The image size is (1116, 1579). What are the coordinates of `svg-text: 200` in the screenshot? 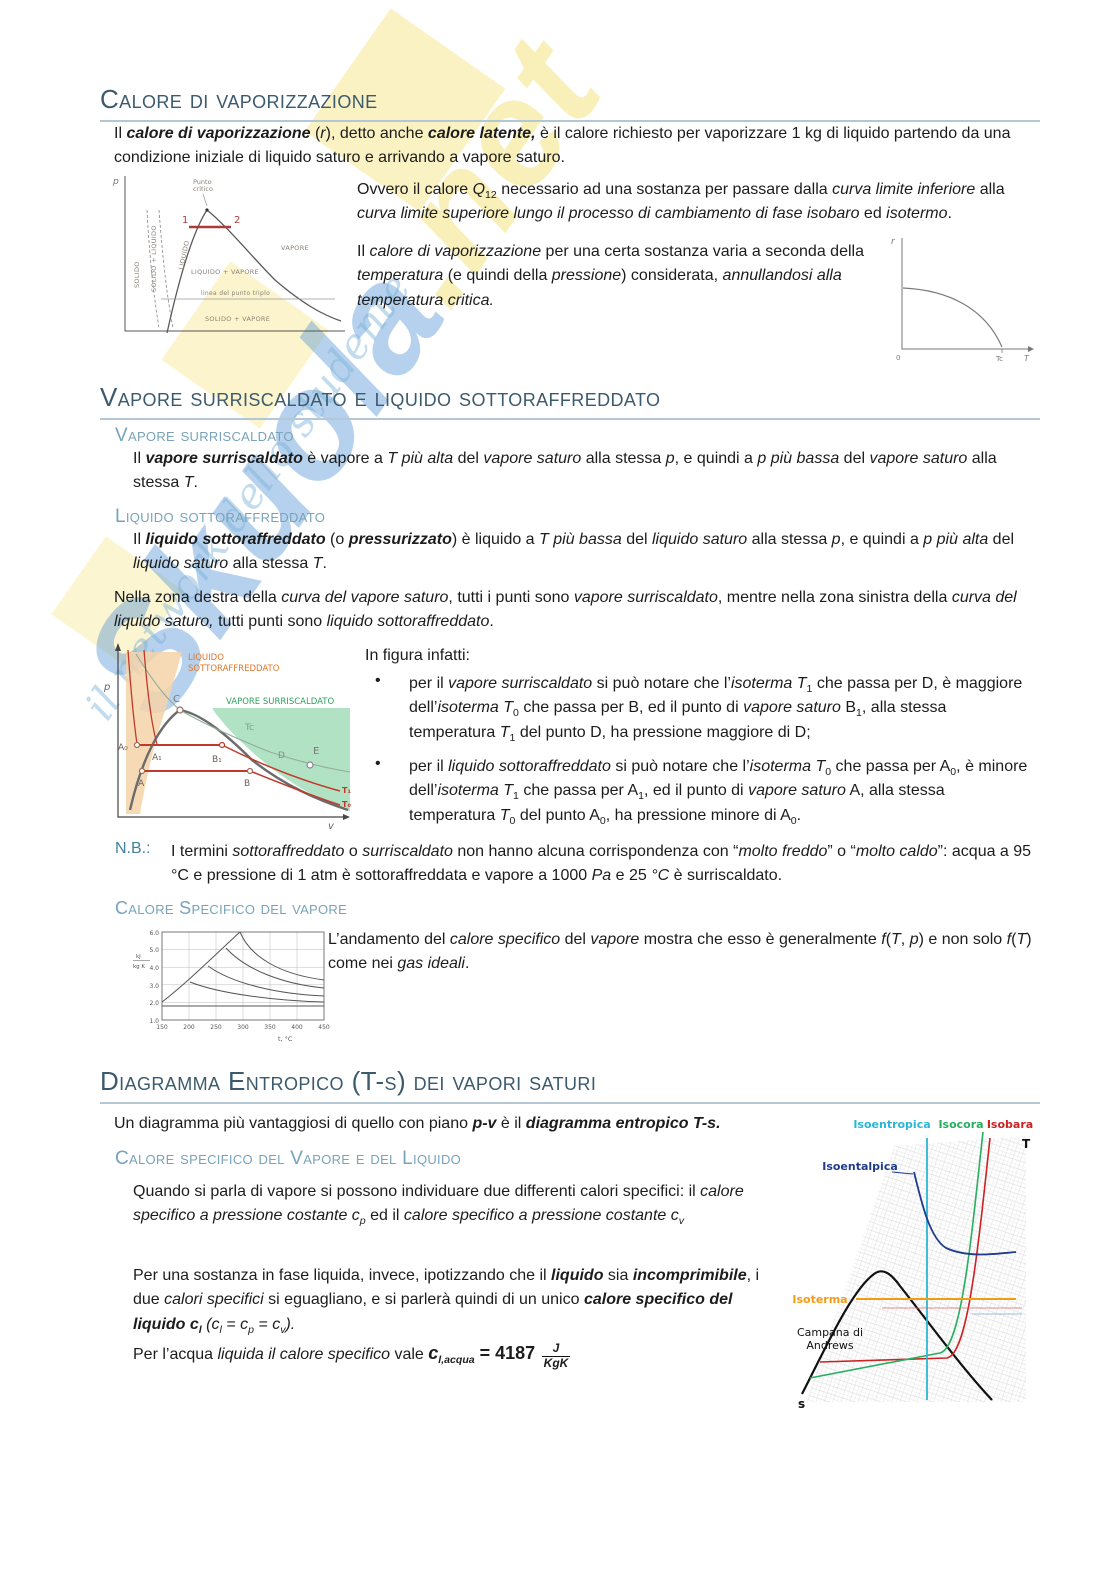 It's located at (189, 1027).